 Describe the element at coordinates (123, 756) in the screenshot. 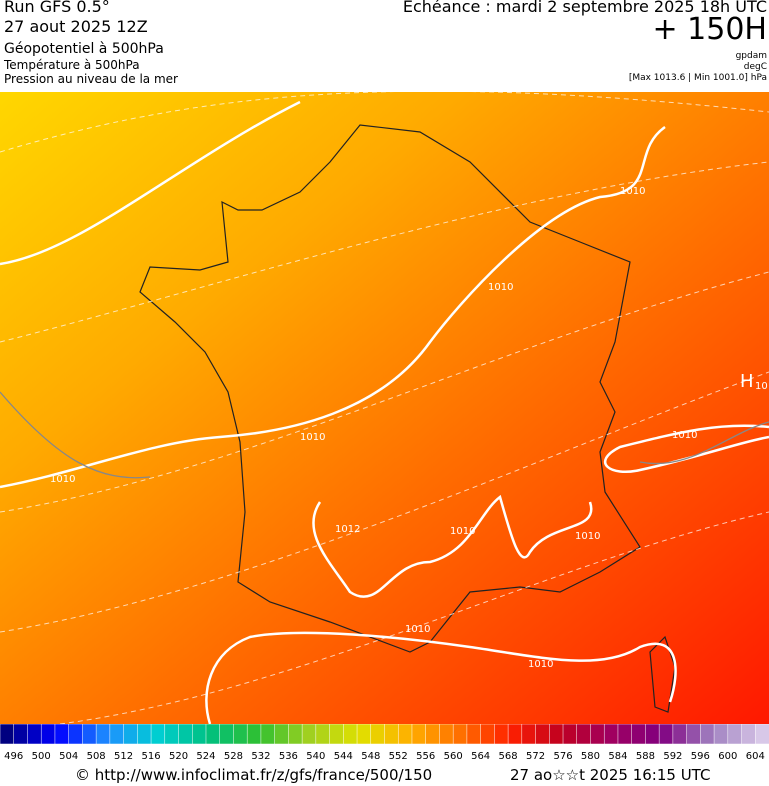

I see `colorbar-label: 512` at that location.